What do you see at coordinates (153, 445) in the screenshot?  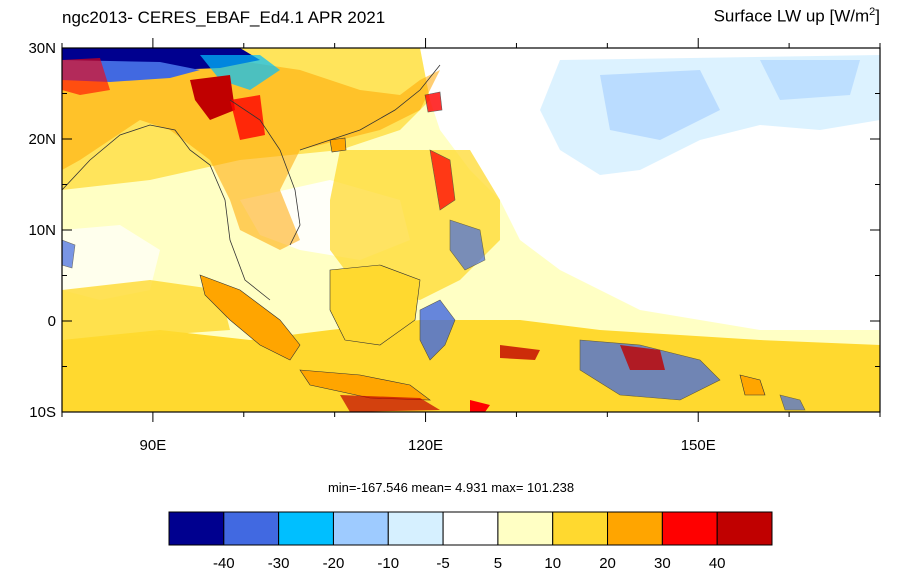 I see `lon-tick-label: 90E` at bounding box center [153, 445].